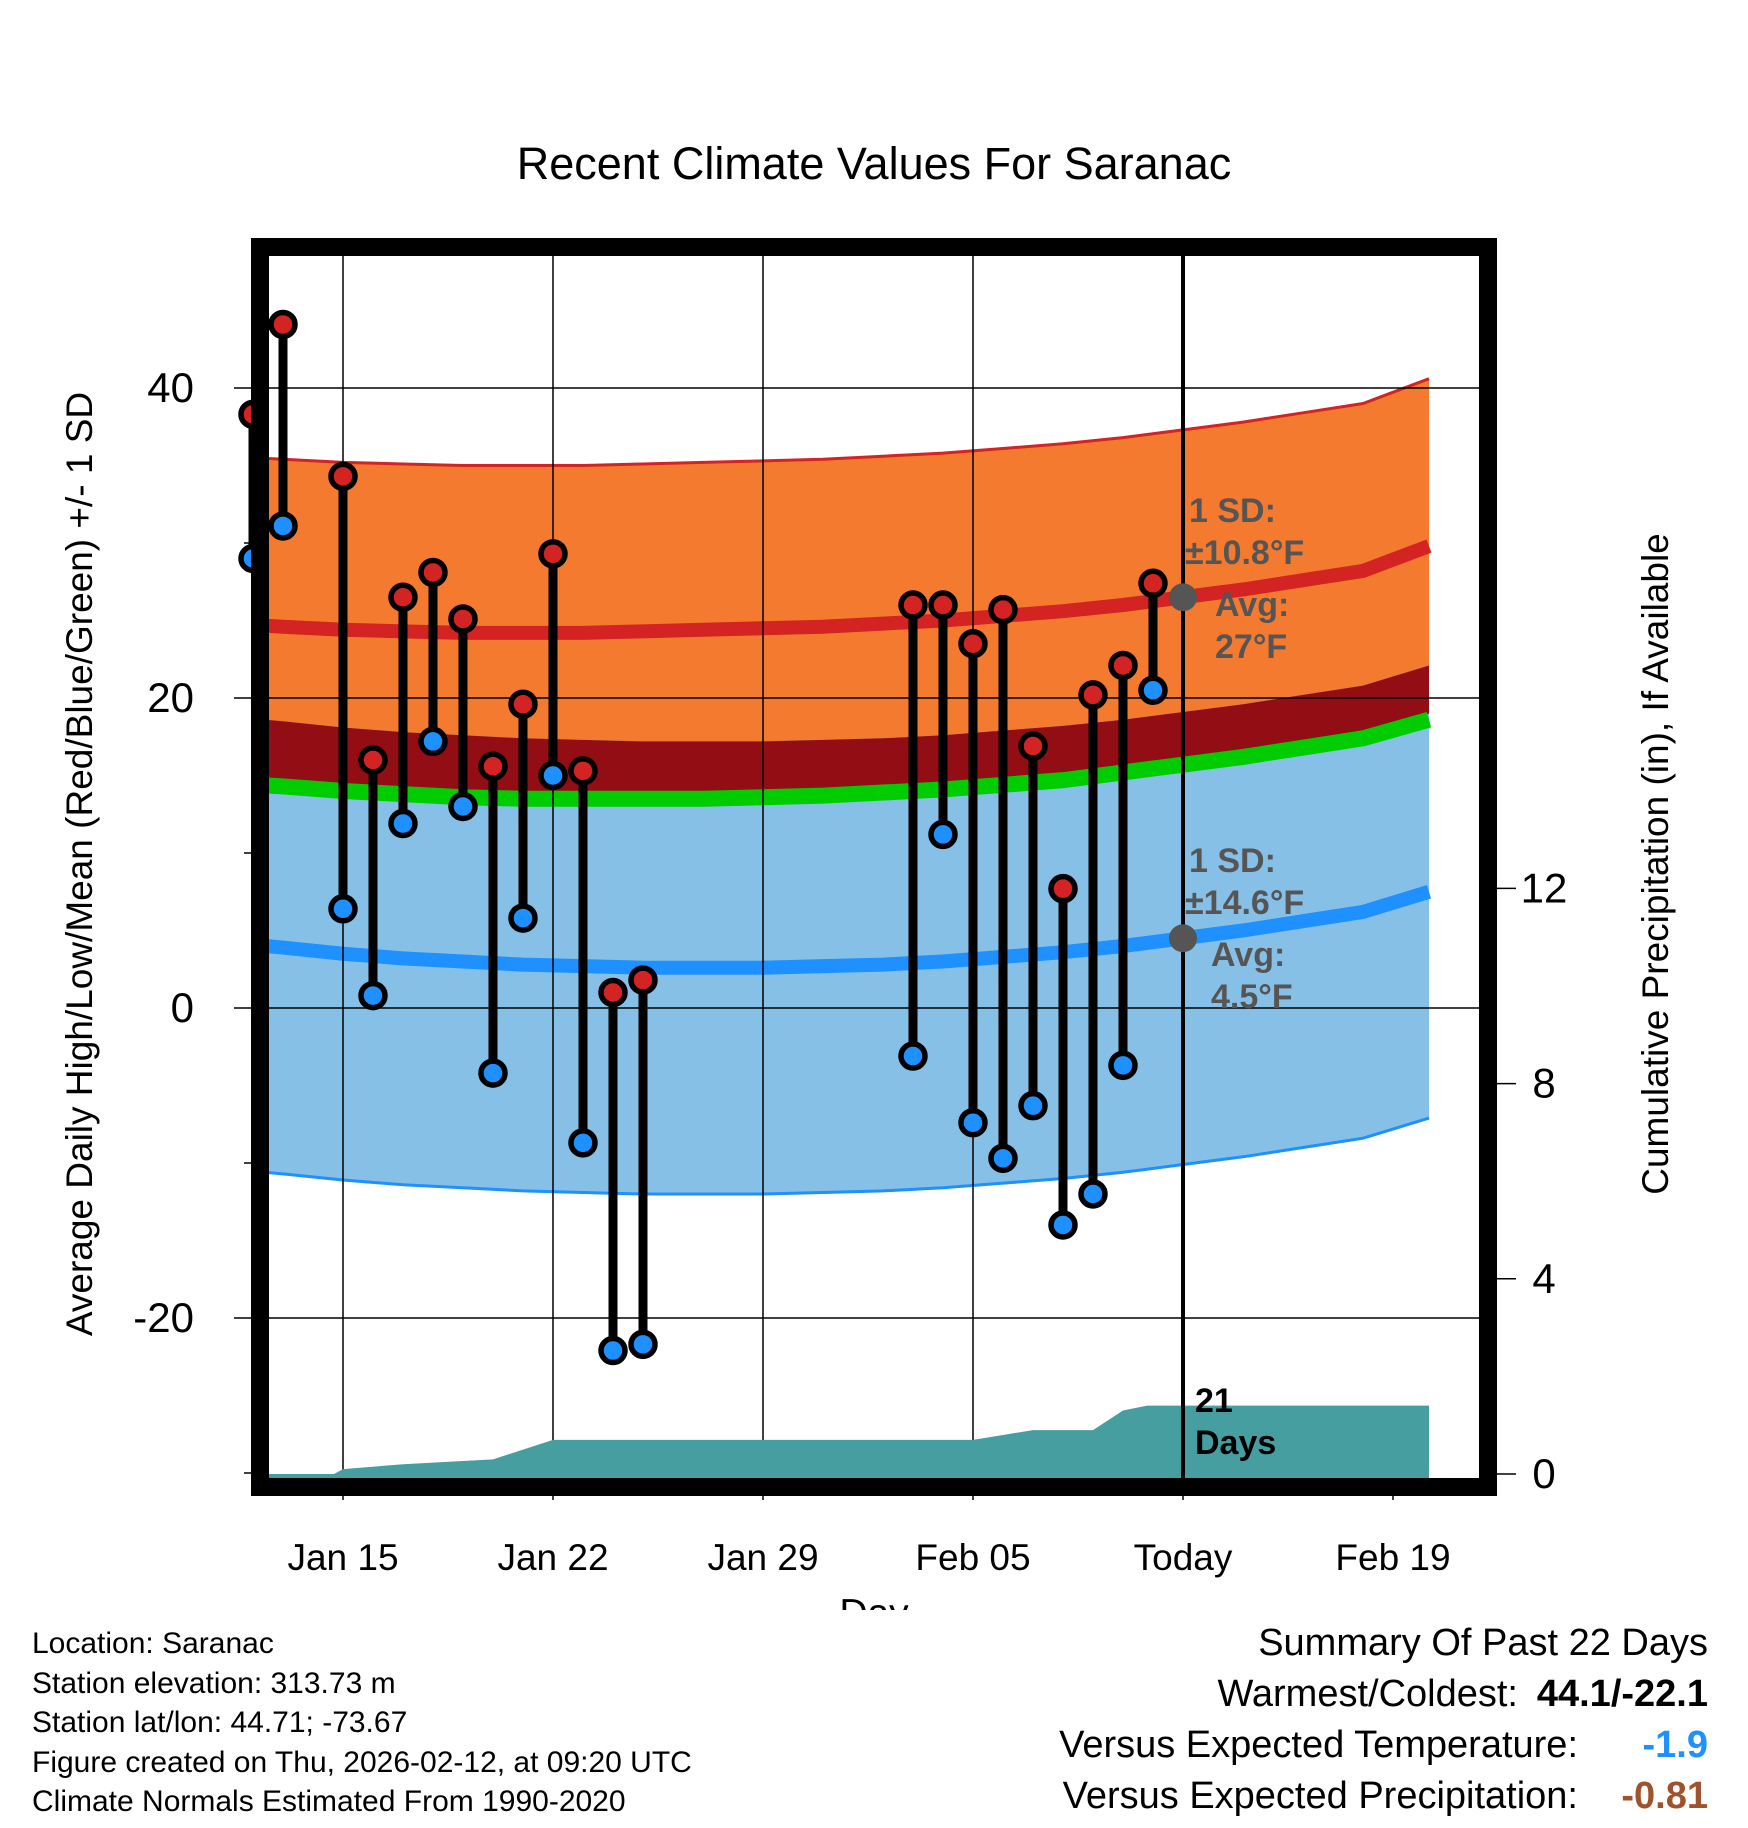  Describe the element at coordinates (1320, 1796) in the screenshot. I see `precip-anomaly-label: Versus Expected Precipitation:` at that location.